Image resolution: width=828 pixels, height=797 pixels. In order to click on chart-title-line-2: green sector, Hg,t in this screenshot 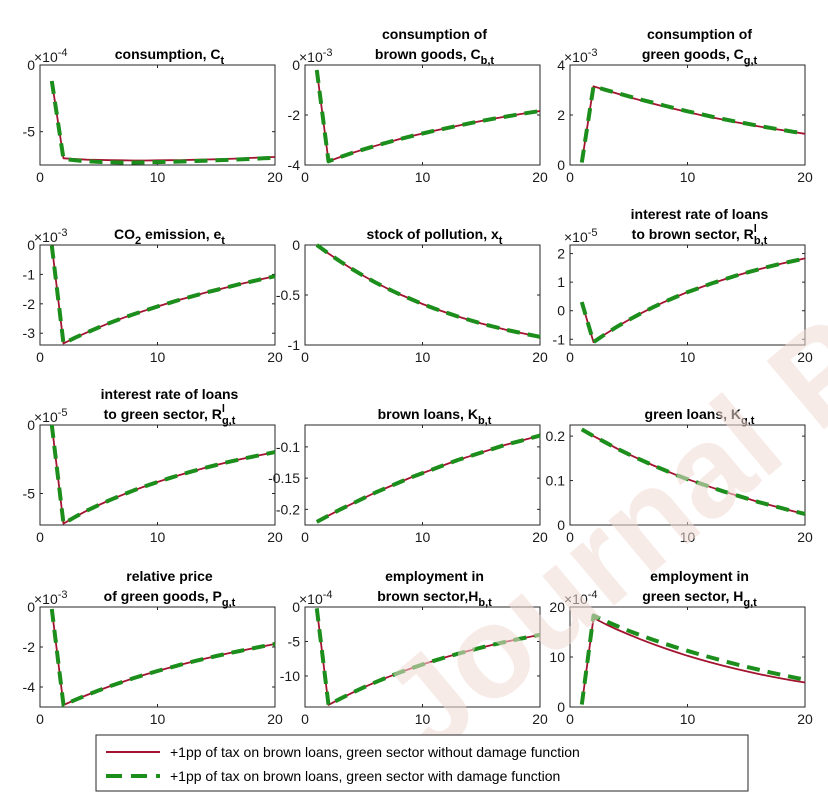, I will do `click(699, 598)`.